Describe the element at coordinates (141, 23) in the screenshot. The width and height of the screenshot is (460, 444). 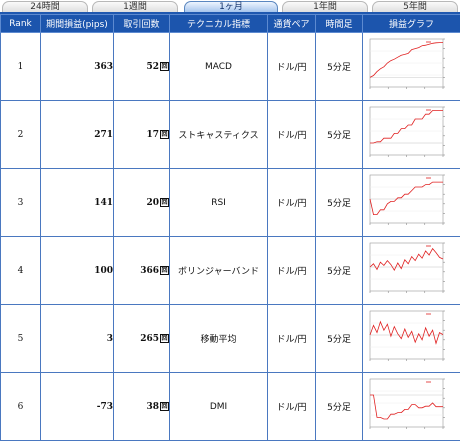
I see `col-trades: 取引回数` at that location.